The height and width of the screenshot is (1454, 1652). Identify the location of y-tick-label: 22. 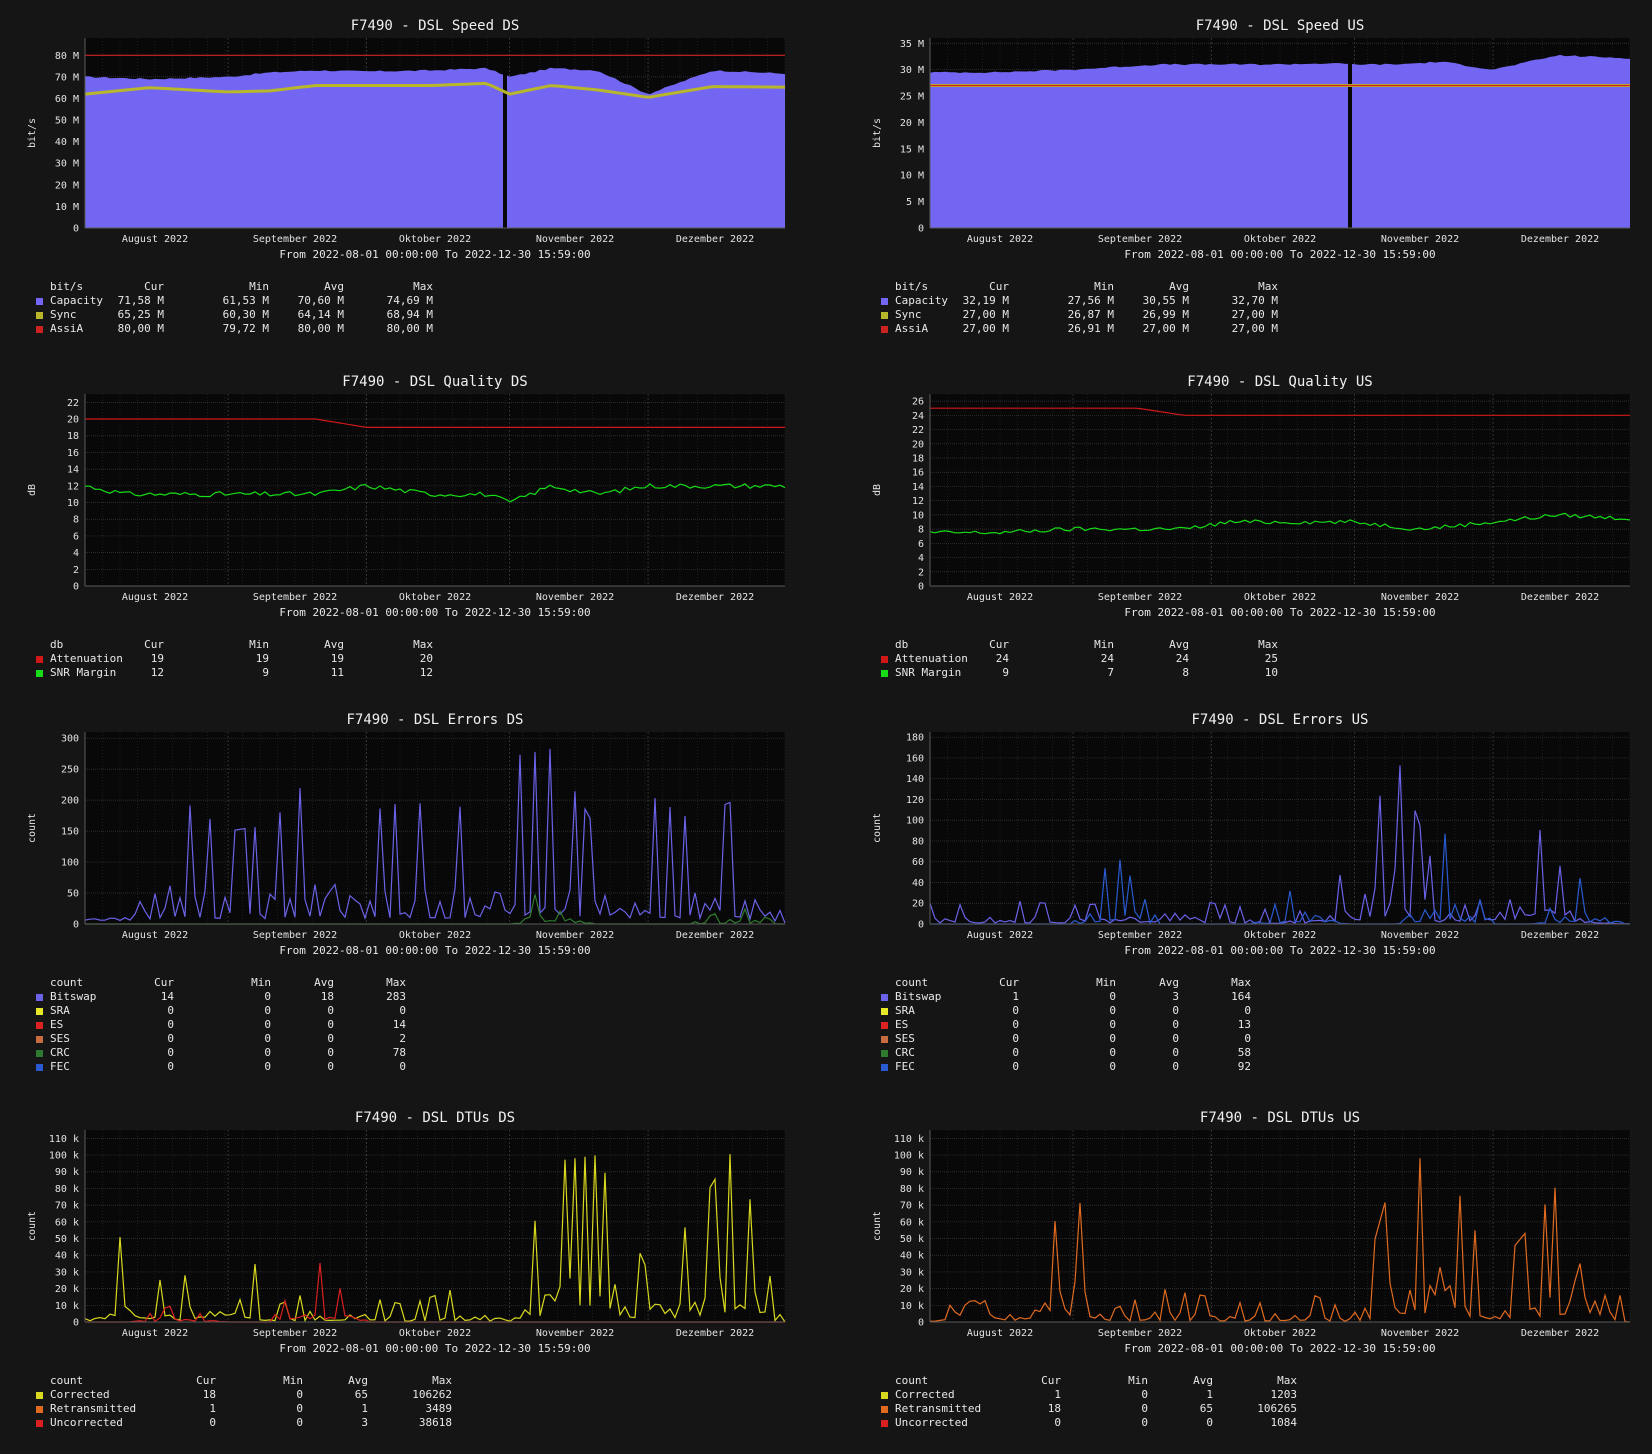
(918, 430).